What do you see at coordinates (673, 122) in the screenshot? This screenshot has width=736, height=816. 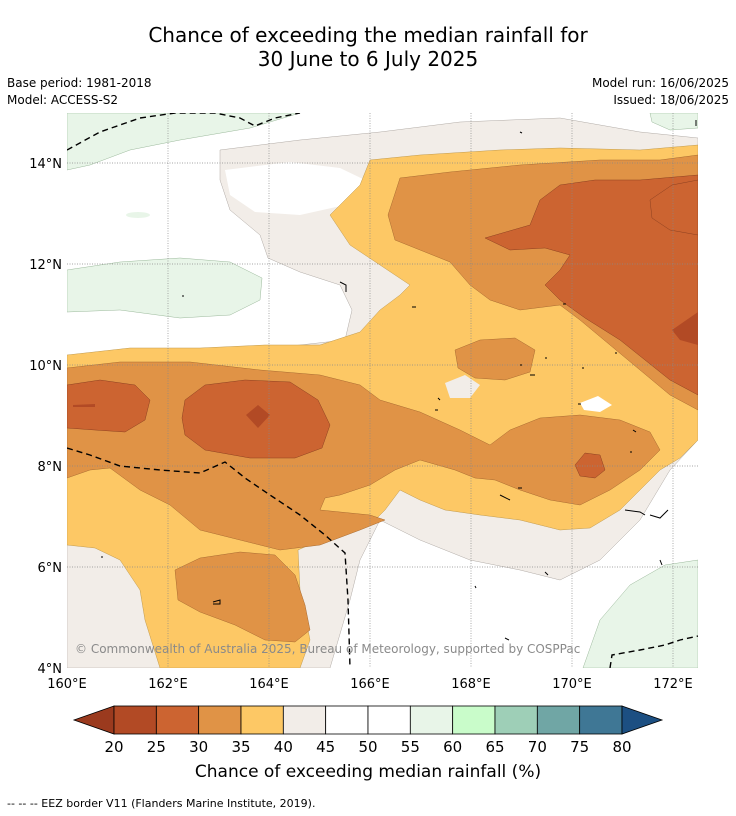 I see `band-55-60-ne` at bounding box center [673, 122].